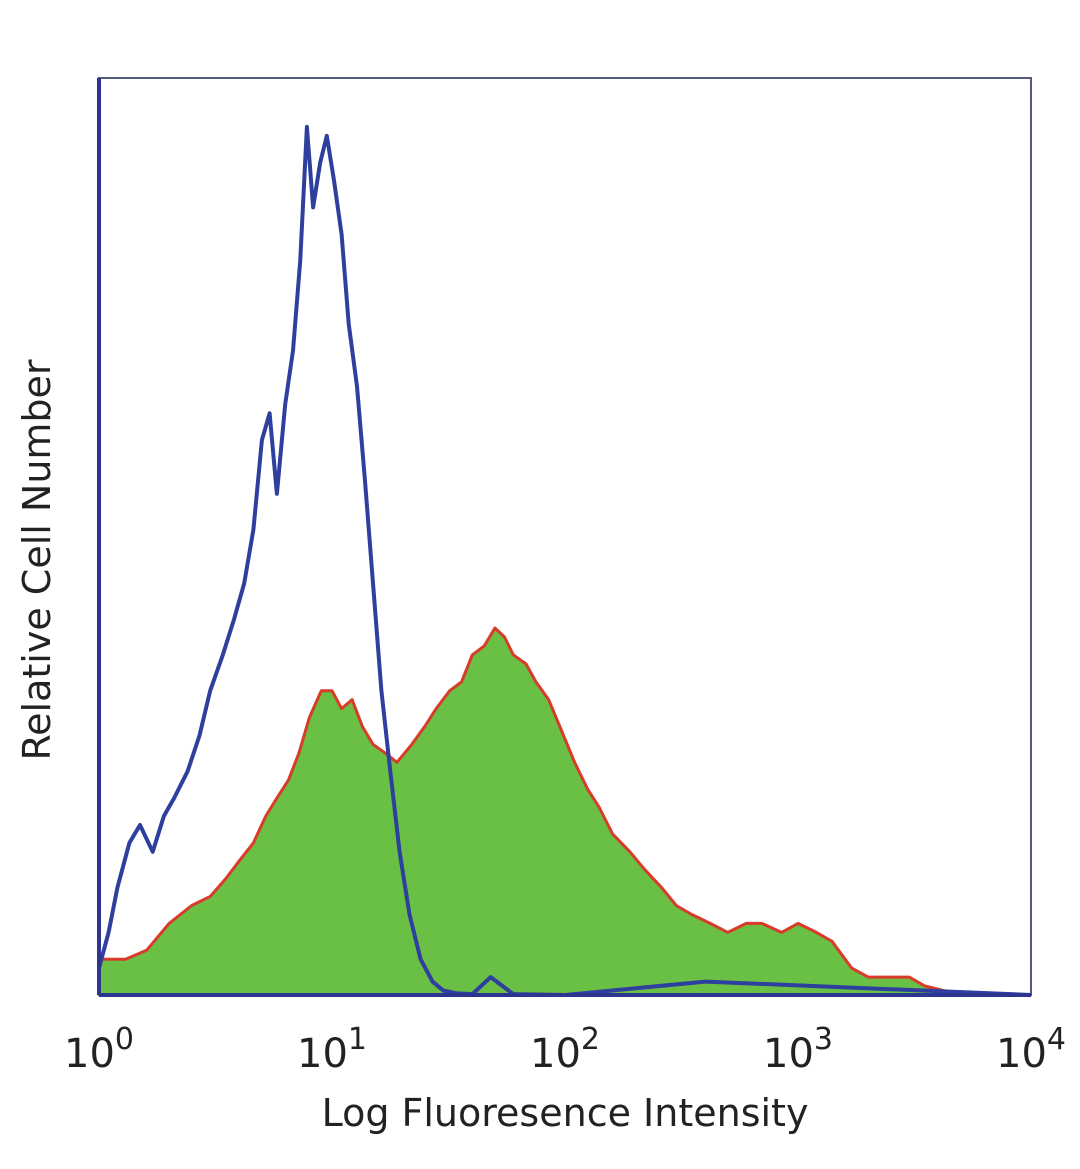  I want to click on y-axis-label: Relative Cell Number, so click(37, 559).